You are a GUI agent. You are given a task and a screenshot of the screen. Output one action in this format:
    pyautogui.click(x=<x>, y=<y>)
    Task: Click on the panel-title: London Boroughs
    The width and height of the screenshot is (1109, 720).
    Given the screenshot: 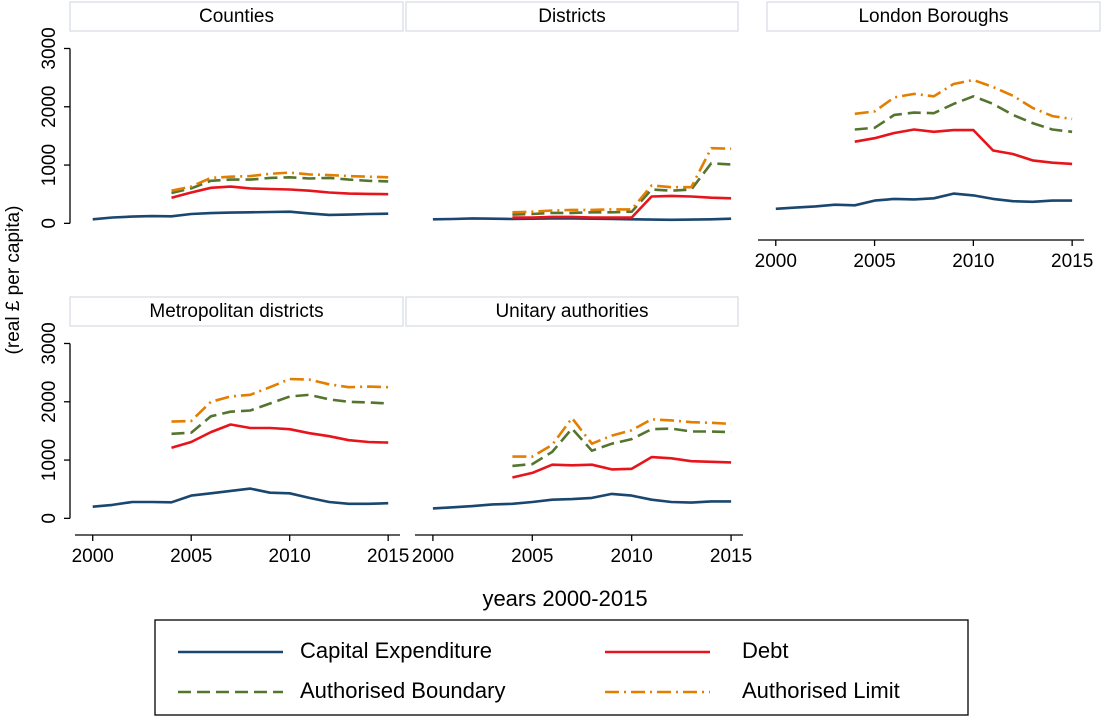 What is the action you would take?
    pyautogui.click(x=933, y=16)
    